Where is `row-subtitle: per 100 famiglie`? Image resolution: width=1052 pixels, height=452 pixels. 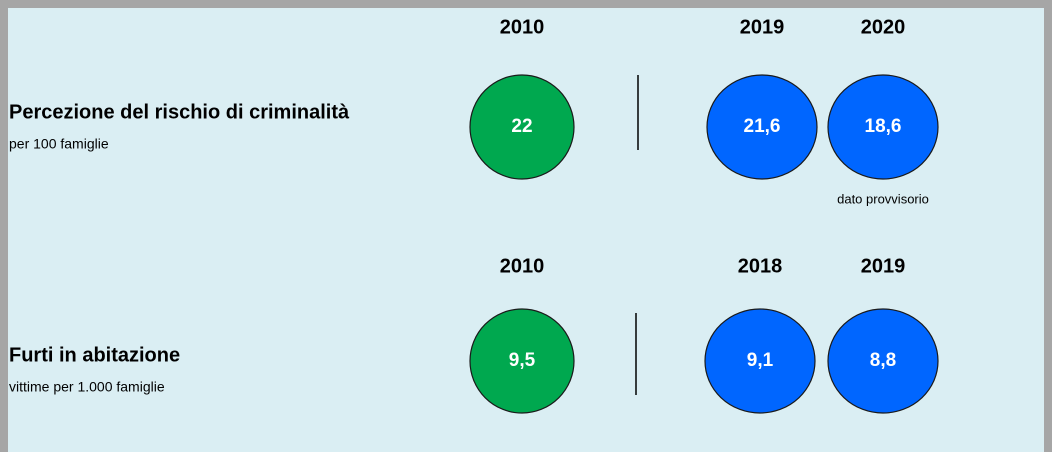
row-subtitle: per 100 famiglie is located at coordinates (59, 144).